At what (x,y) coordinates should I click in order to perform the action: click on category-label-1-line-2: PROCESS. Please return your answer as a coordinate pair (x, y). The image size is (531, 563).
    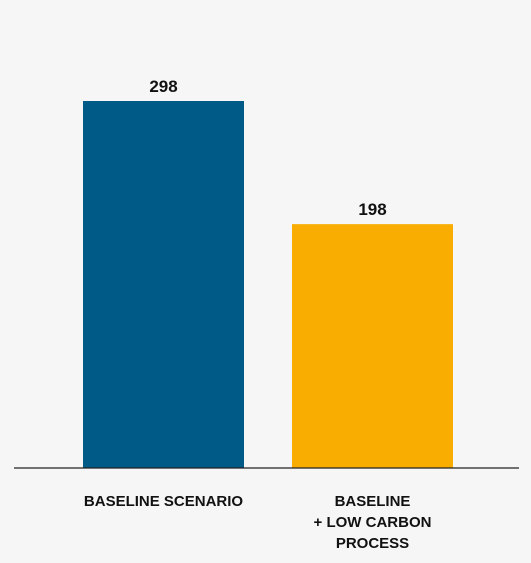
    Looking at the image, I should click on (372, 543).